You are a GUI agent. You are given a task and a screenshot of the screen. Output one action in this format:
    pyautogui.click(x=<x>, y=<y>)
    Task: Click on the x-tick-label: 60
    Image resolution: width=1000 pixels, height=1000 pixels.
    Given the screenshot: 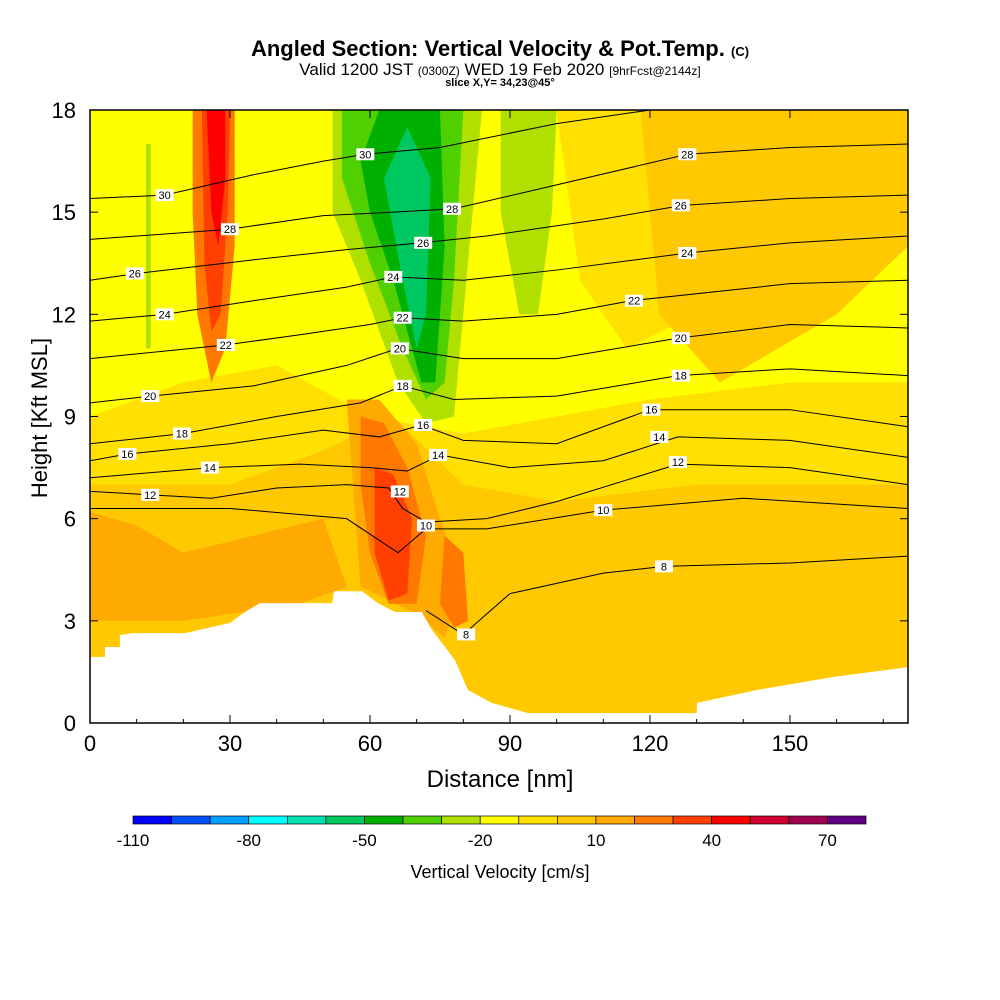 What is the action you would take?
    pyautogui.click(x=370, y=743)
    